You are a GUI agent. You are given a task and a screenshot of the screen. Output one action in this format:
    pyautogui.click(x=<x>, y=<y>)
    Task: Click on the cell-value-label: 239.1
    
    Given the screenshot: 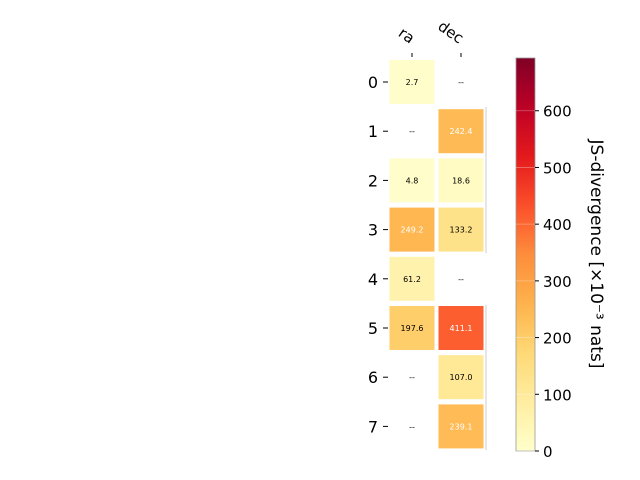 What is the action you would take?
    pyautogui.click(x=461, y=426)
    